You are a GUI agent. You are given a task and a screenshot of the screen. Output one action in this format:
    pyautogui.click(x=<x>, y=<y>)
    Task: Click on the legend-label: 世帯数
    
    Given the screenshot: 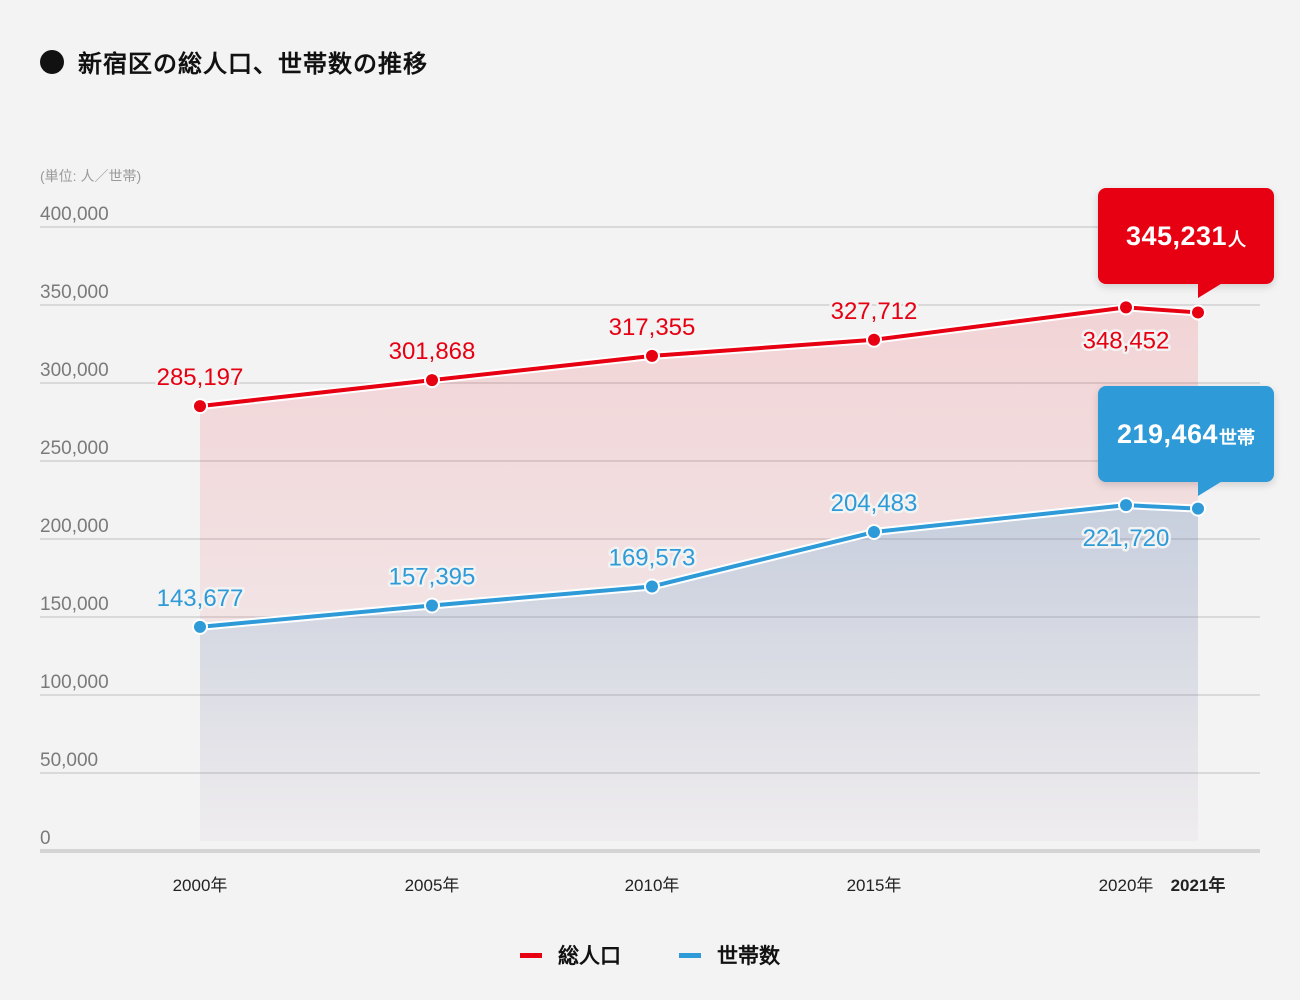 What is the action you would take?
    pyautogui.click(x=748, y=956)
    